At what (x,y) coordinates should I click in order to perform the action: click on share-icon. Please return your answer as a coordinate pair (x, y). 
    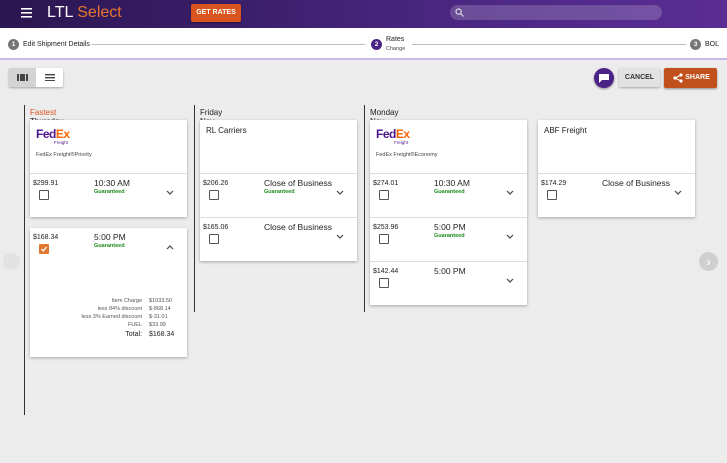
    Looking at the image, I should click on (678, 78).